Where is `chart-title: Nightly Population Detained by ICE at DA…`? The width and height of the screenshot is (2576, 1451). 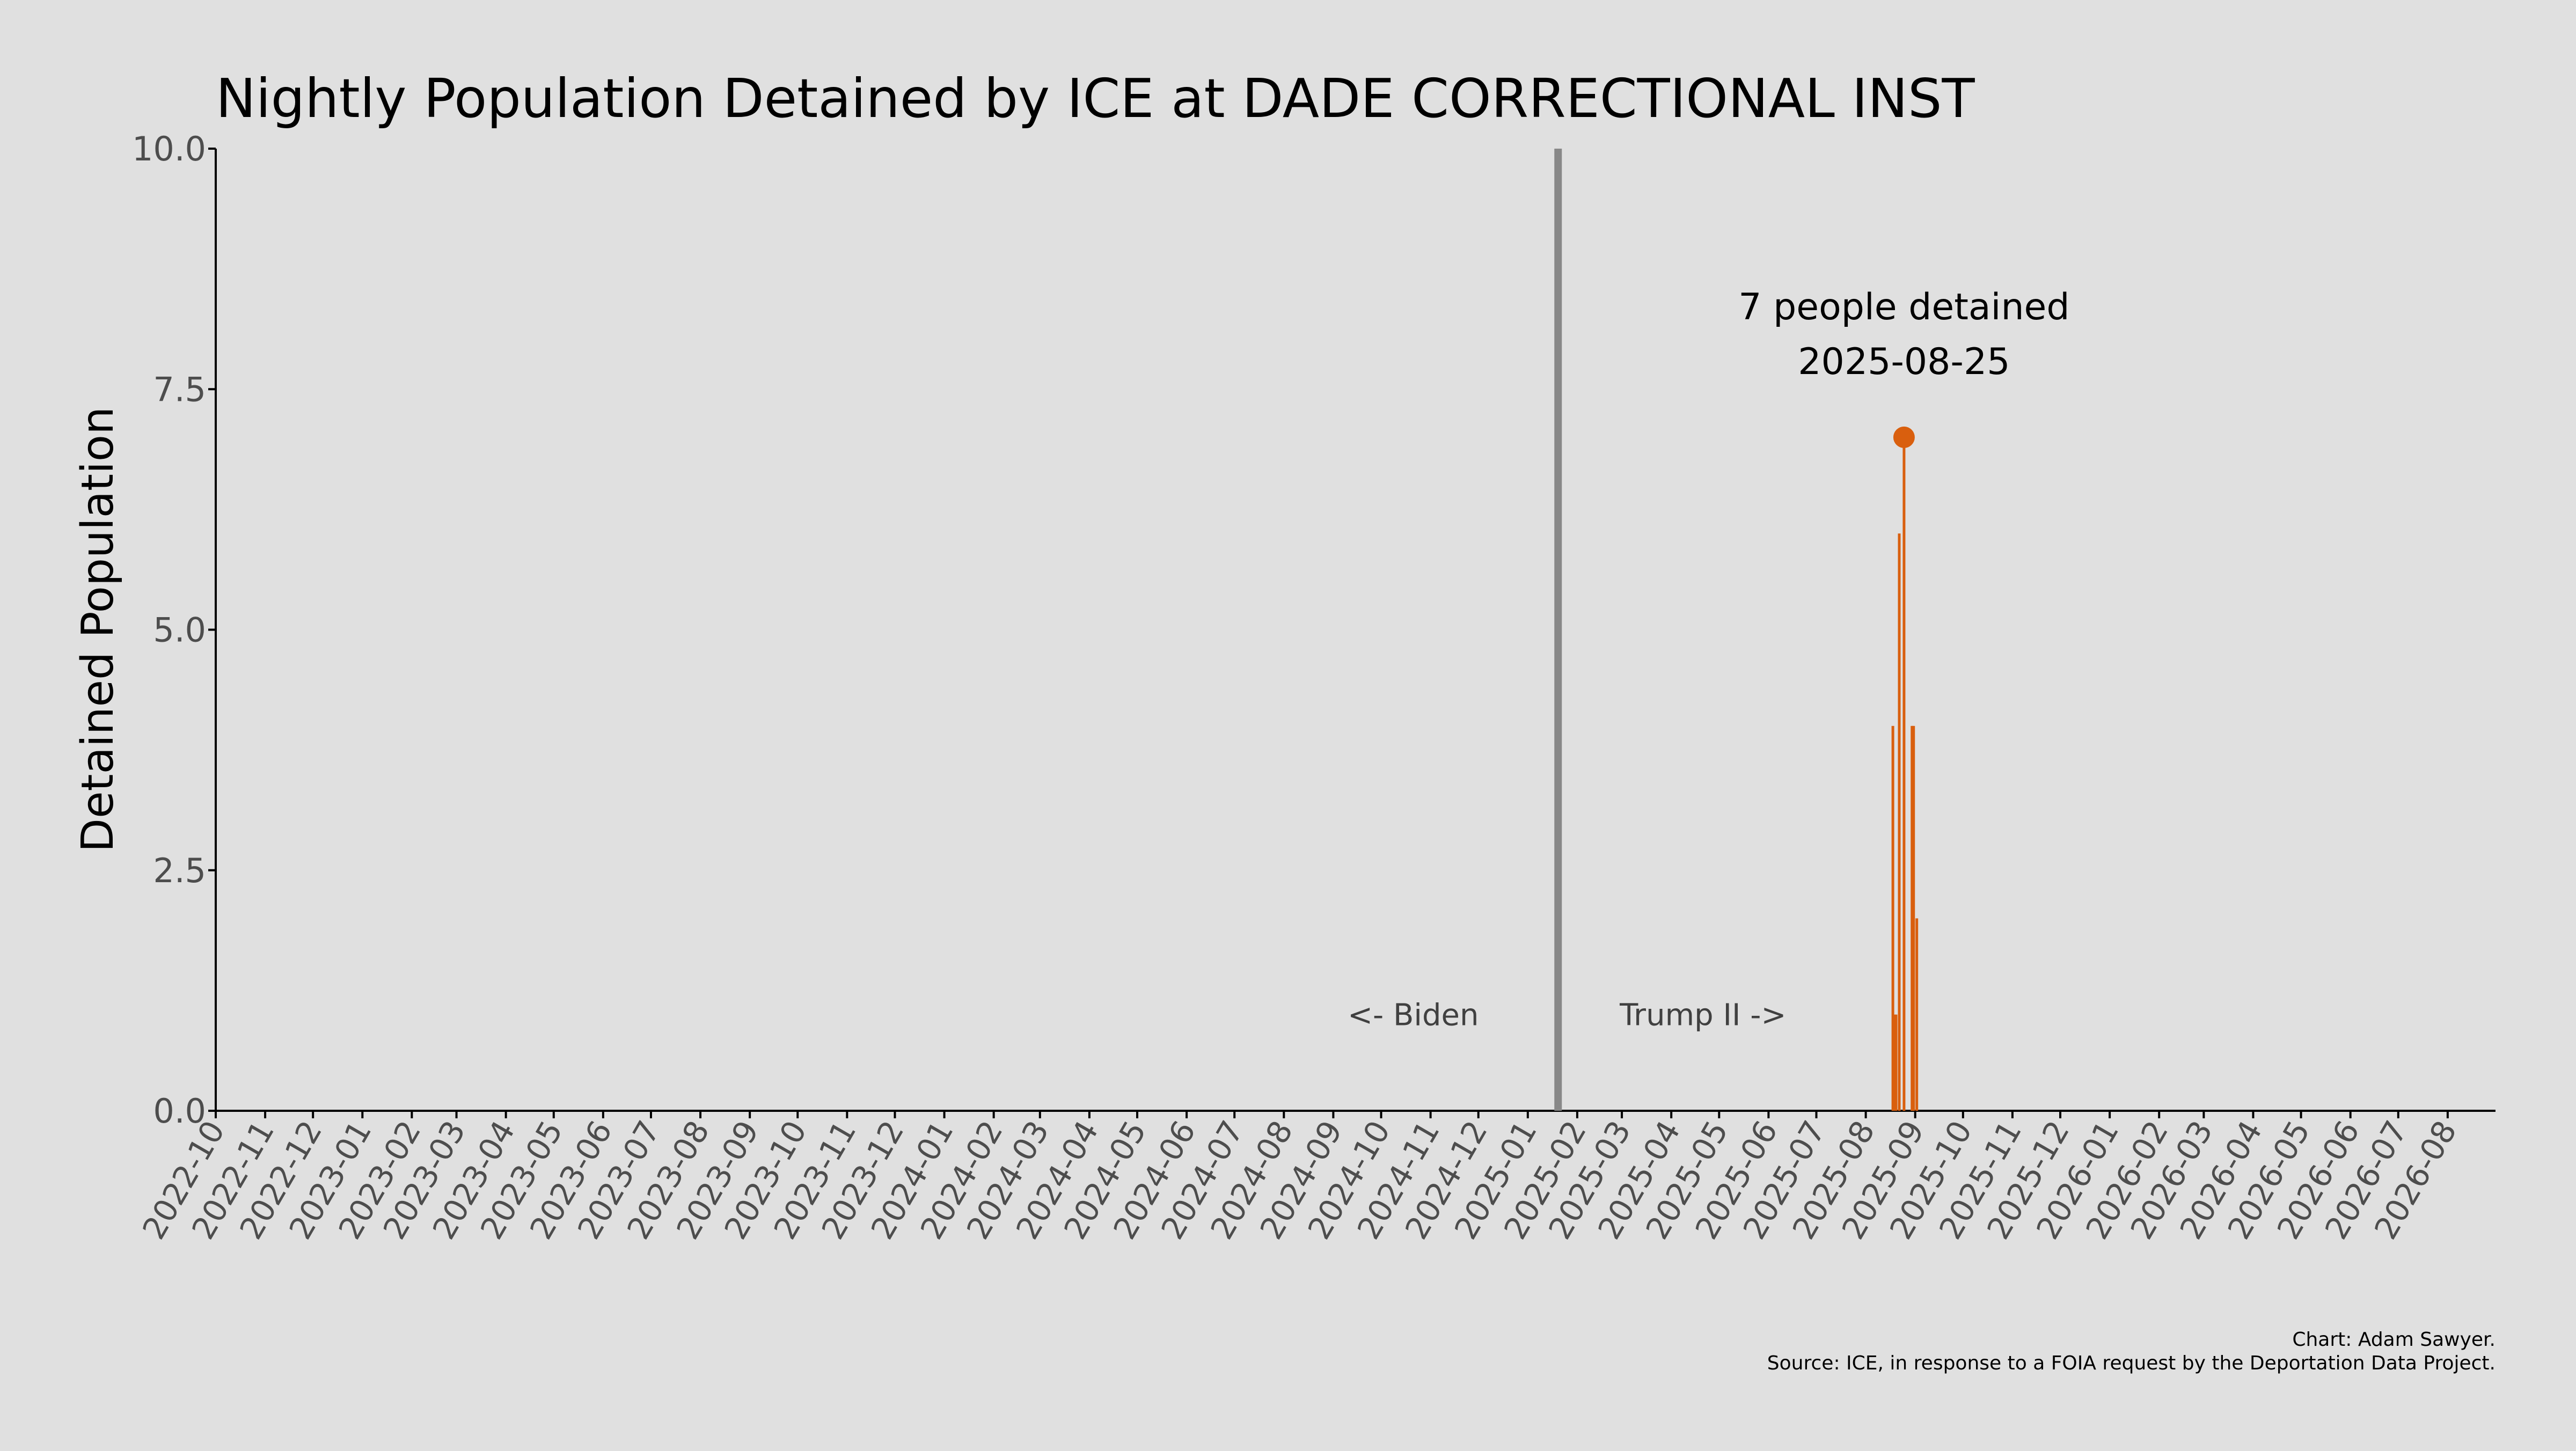 chart-title: Nightly Population Detained by ICE at DA… is located at coordinates (1095, 99).